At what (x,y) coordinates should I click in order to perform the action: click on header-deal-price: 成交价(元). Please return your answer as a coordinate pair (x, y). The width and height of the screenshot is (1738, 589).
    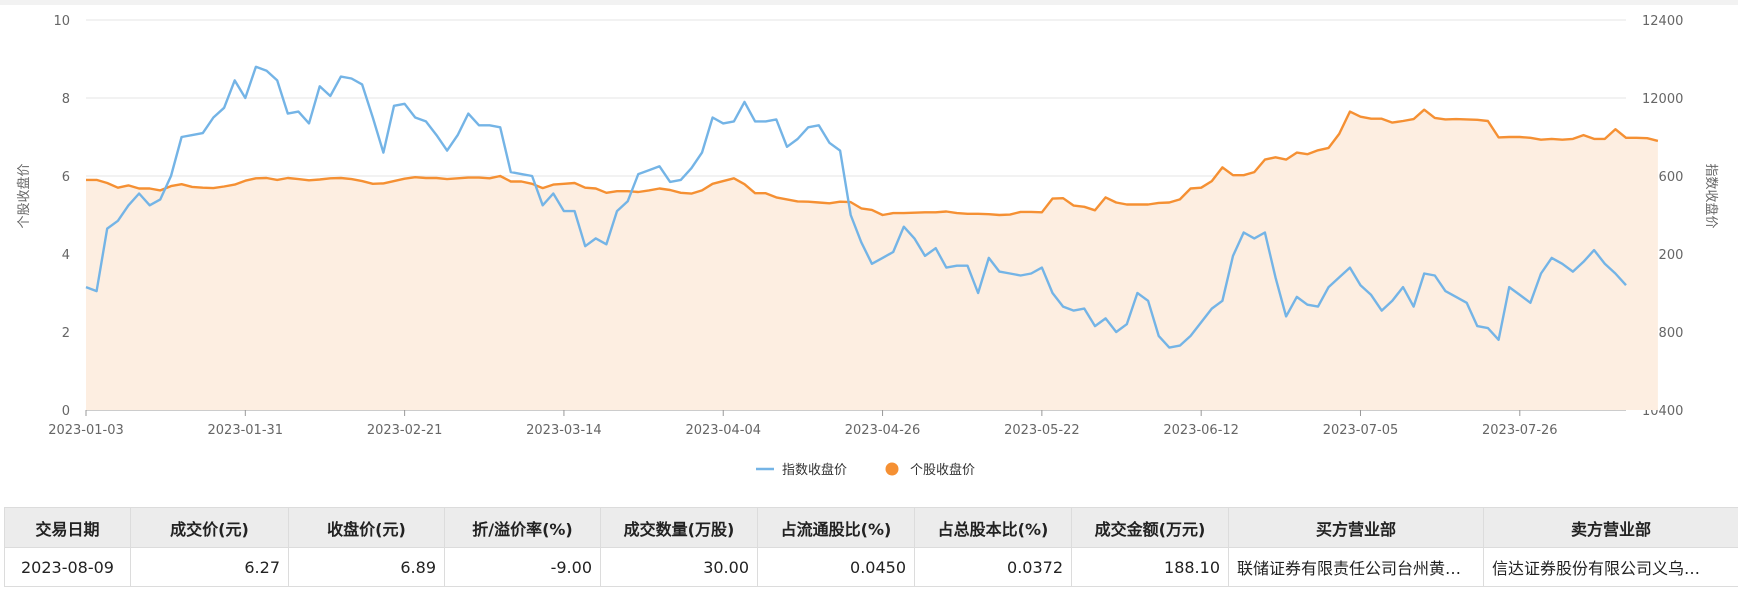
    Looking at the image, I should click on (209, 527).